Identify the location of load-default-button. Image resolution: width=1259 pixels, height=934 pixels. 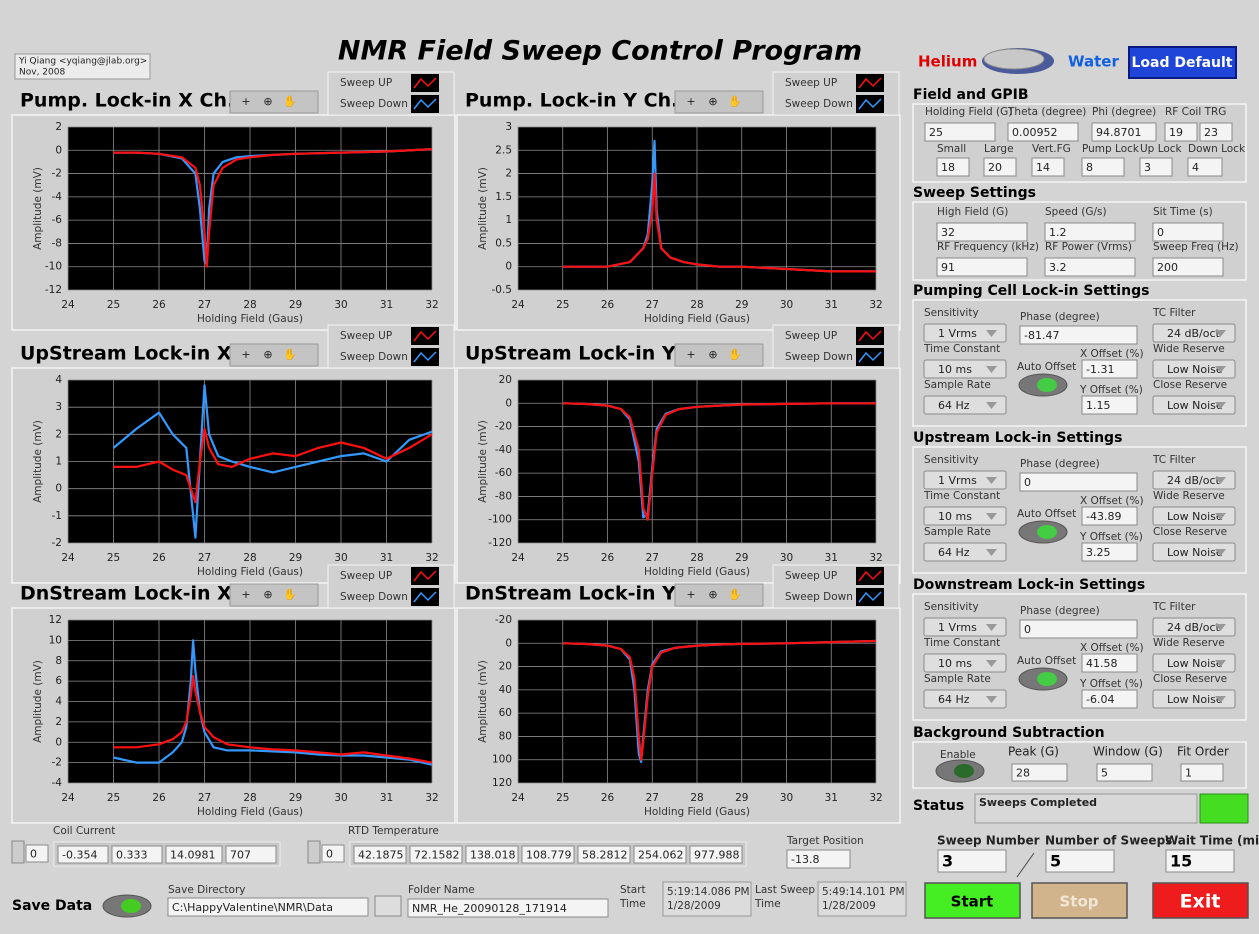
(1182, 62).